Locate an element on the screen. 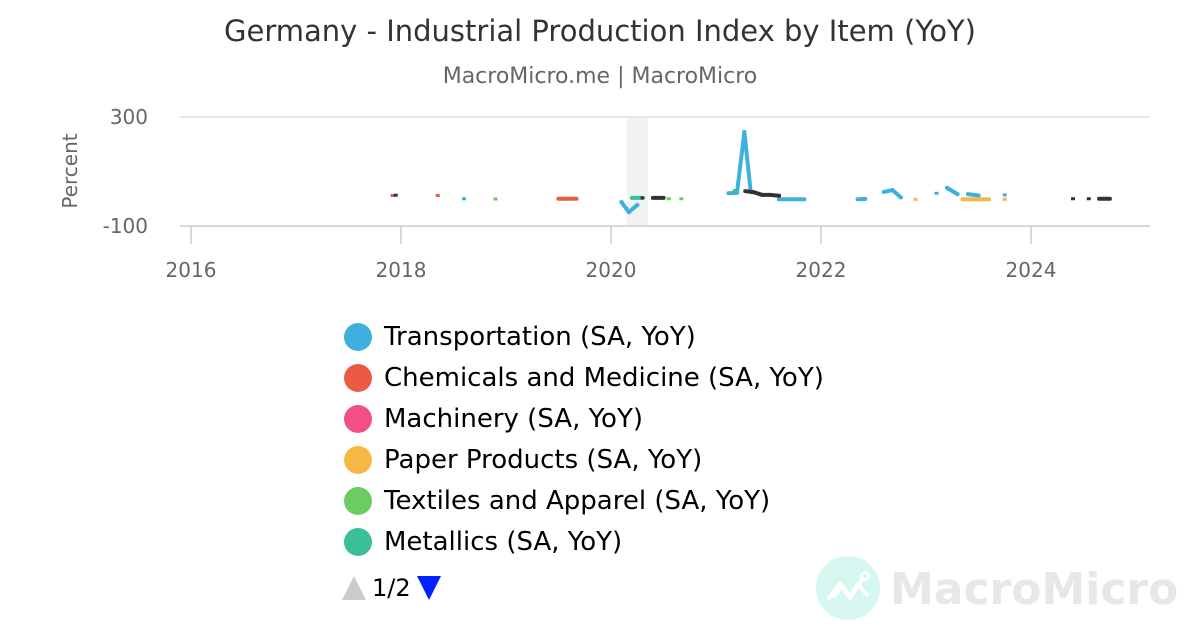 This screenshot has width=1200, height=630. x-tick-label: 2018 is located at coordinates (401, 270).